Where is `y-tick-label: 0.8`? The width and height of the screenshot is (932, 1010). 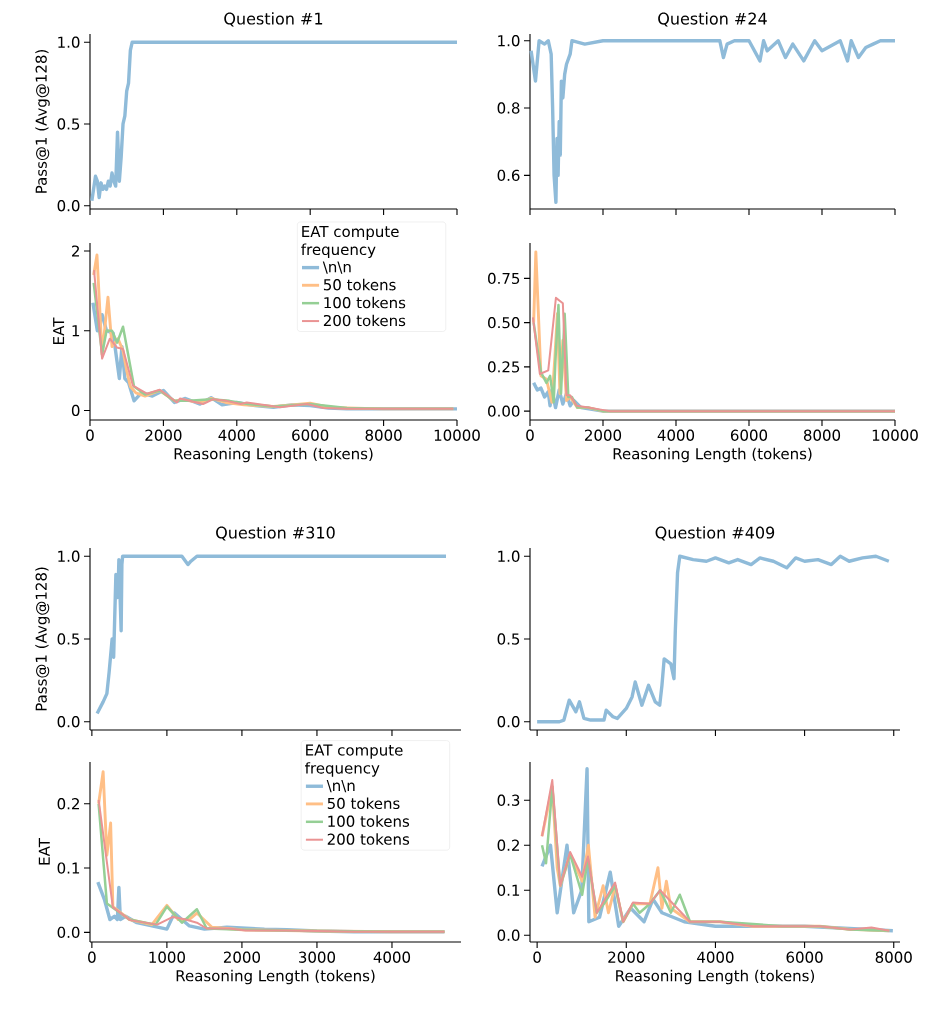 y-tick-label: 0.8 is located at coordinates (508, 108).